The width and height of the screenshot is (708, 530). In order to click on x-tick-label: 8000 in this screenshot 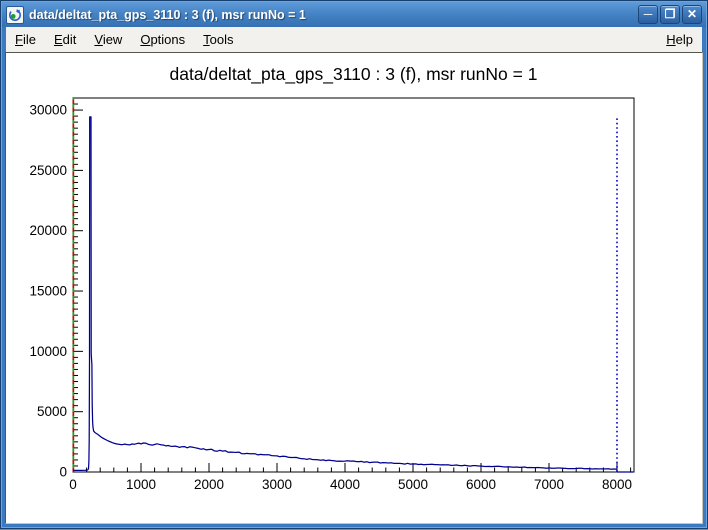, I will do `click(617, 484)`.